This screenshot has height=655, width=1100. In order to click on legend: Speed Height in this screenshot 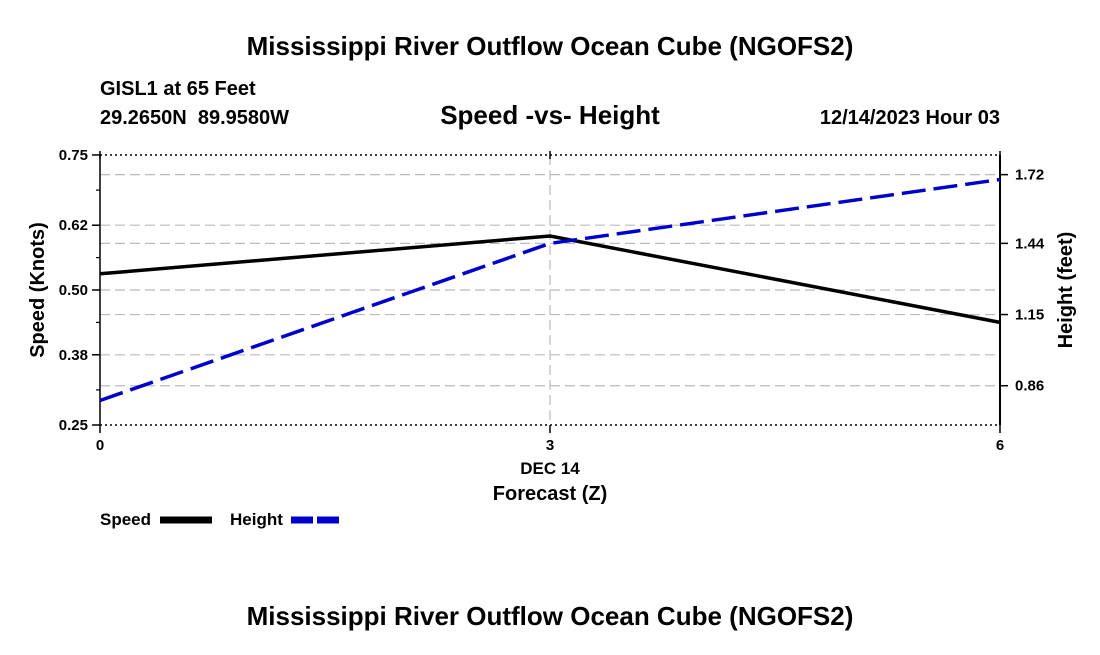, I will do `click(221, 519)`.